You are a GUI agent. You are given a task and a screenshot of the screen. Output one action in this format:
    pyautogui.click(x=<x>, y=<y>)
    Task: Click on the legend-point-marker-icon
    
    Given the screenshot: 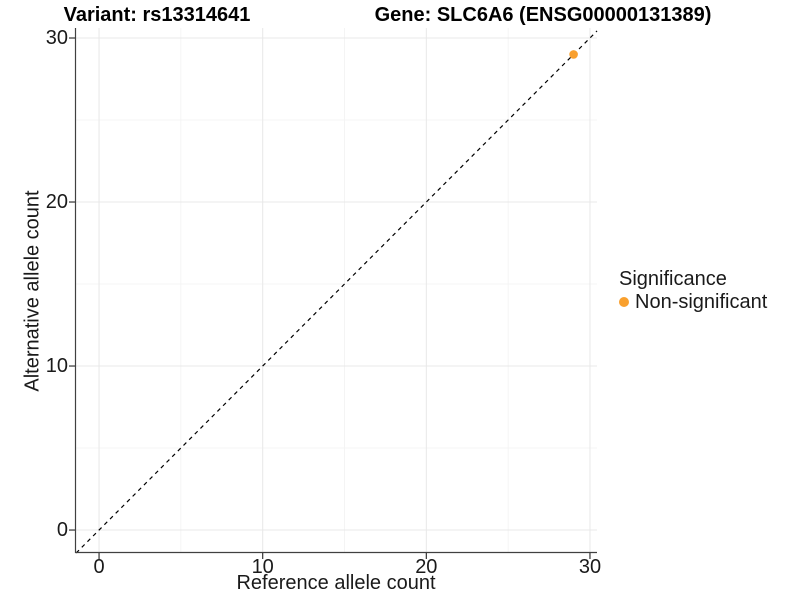 What is the action you would take?
    pyautogui.click(x=624, y=302)
    